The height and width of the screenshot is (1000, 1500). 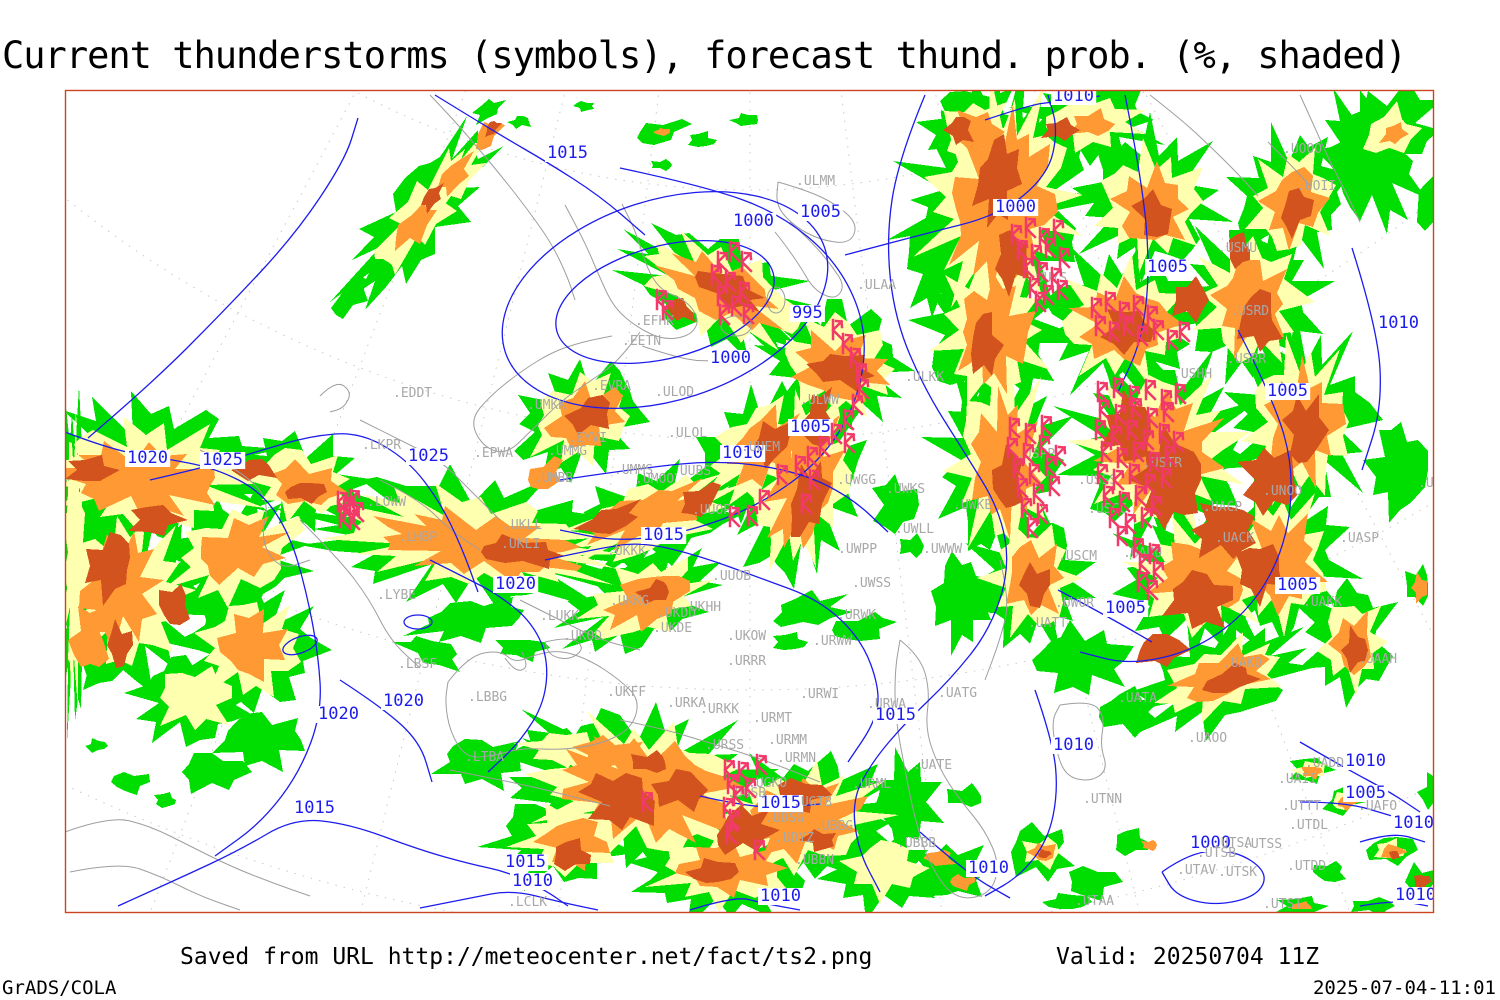 What do you see at coordinates (832, 641) in the screenshot?
I see `station-label: .URWW` at bounding box center [832, 641].